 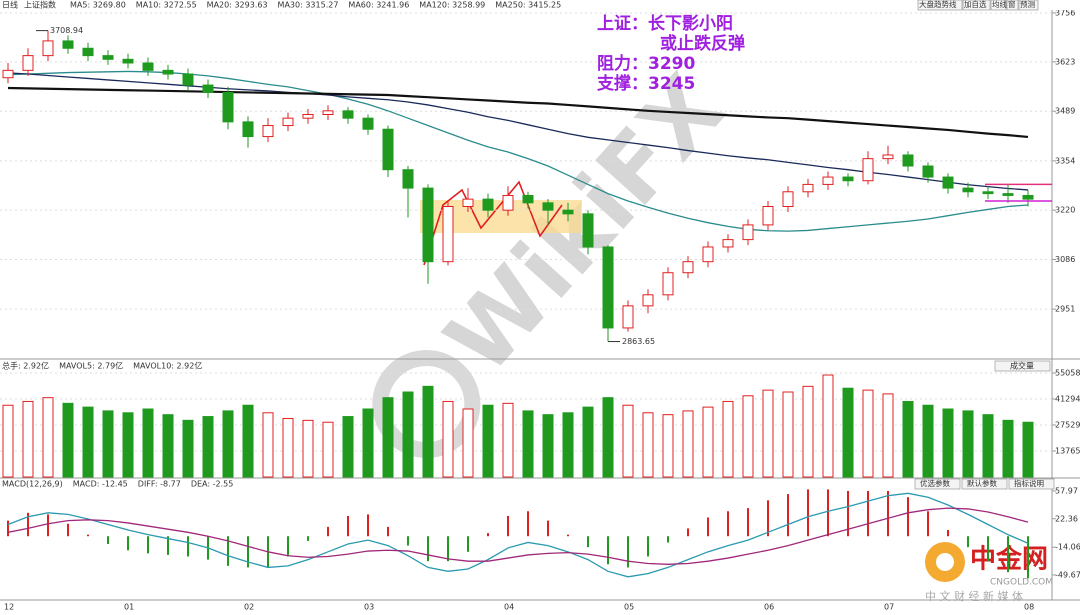 I want to click on logo-text: 中金网, so click(x=1009, y=559).